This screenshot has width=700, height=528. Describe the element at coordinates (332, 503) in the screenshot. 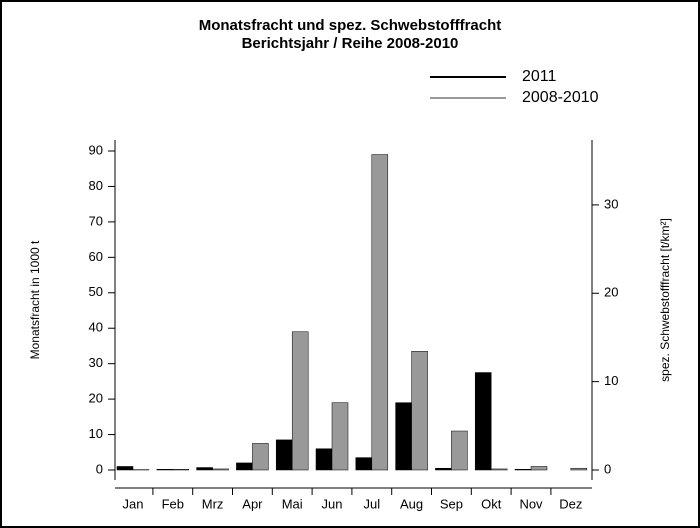

I see `x-tick-label: Jun` at that location.